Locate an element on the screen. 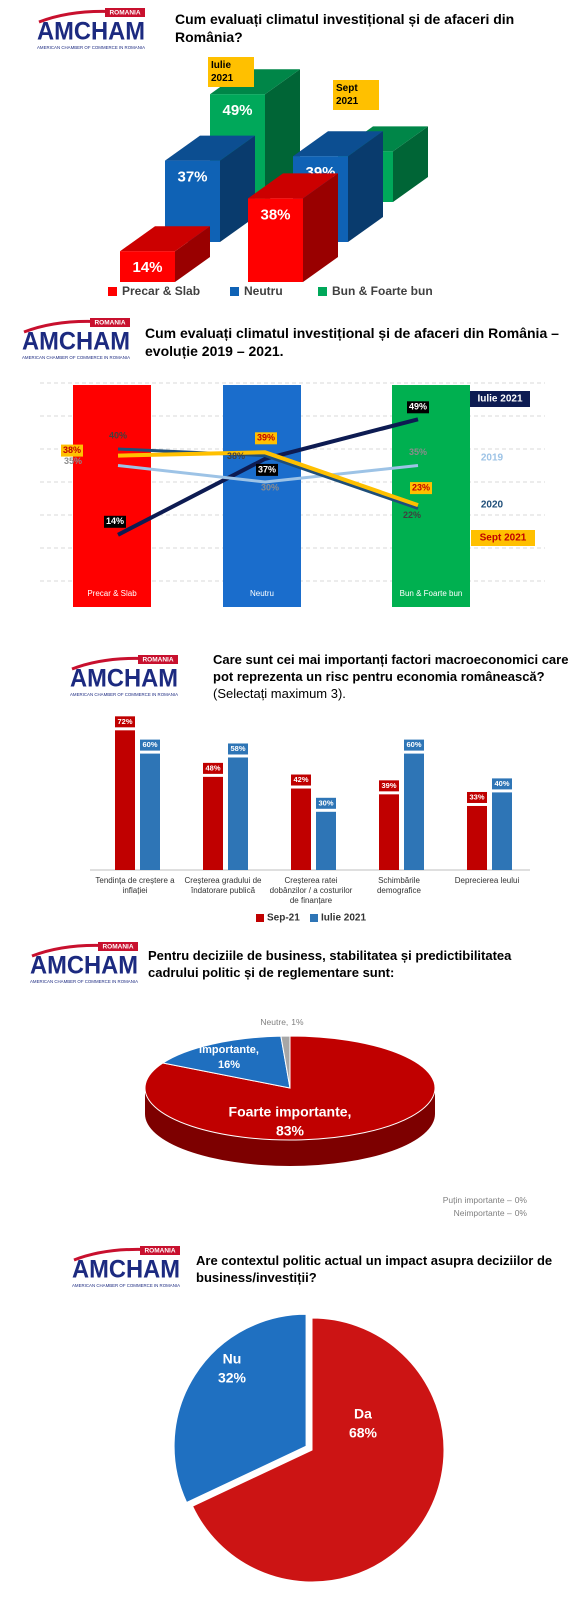 The width and height of the screenshot is (587, 1599). value-label: 40% is located at coordinates (501, 783).